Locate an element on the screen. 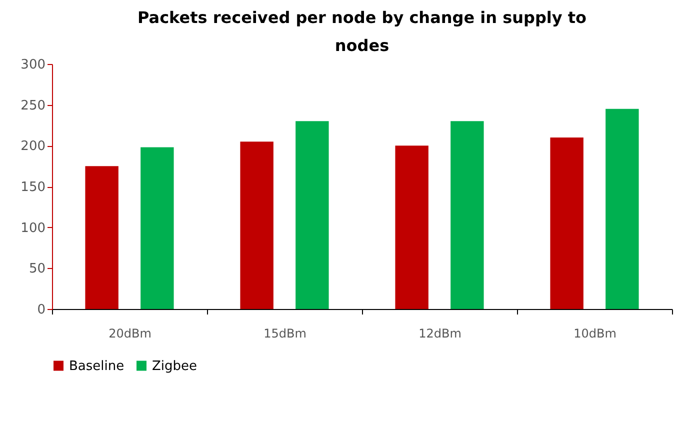  legend-label: Zigbee is located at coordinates (175, 366).